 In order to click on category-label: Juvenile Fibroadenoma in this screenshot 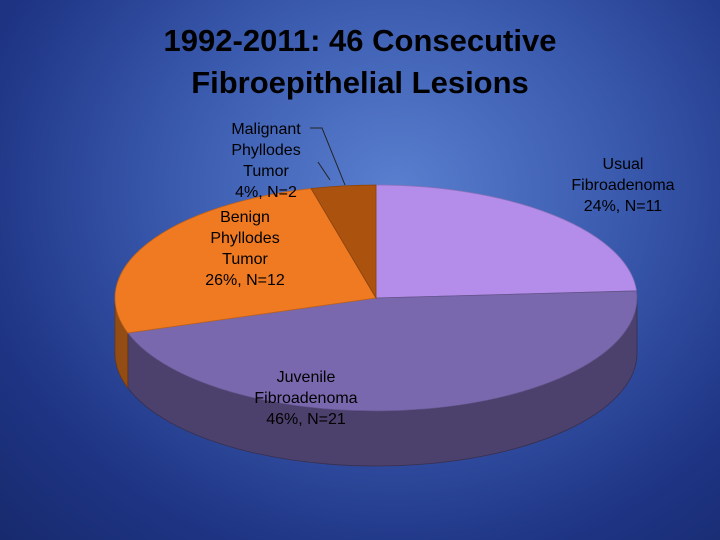, I will do `click(306, 388)`.